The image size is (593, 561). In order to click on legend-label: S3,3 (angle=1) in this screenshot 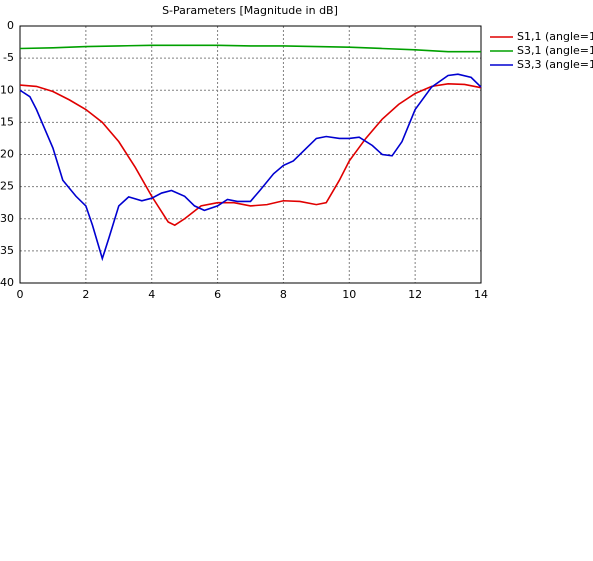, I will do `click(555, 64)`.